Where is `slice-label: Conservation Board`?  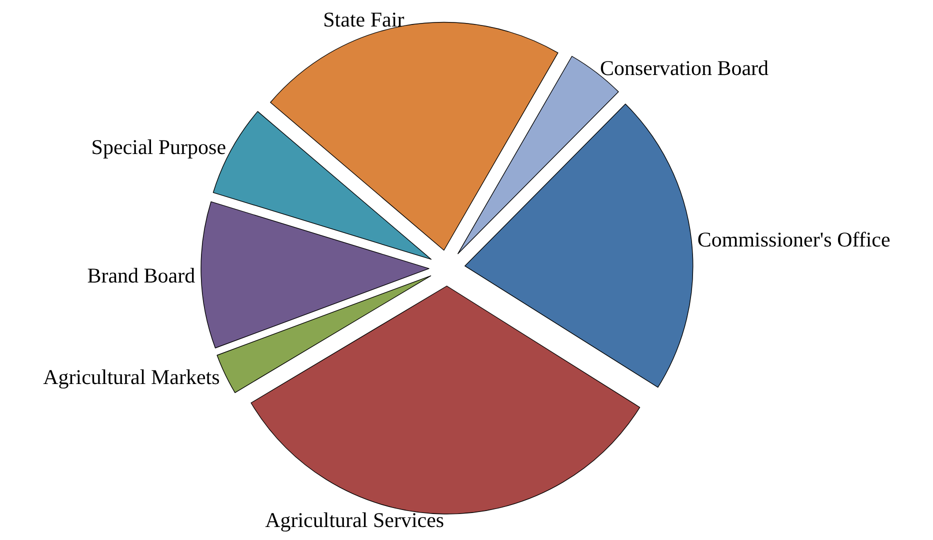 slice-label: Conservation Board is located at coordinates (685, 68).